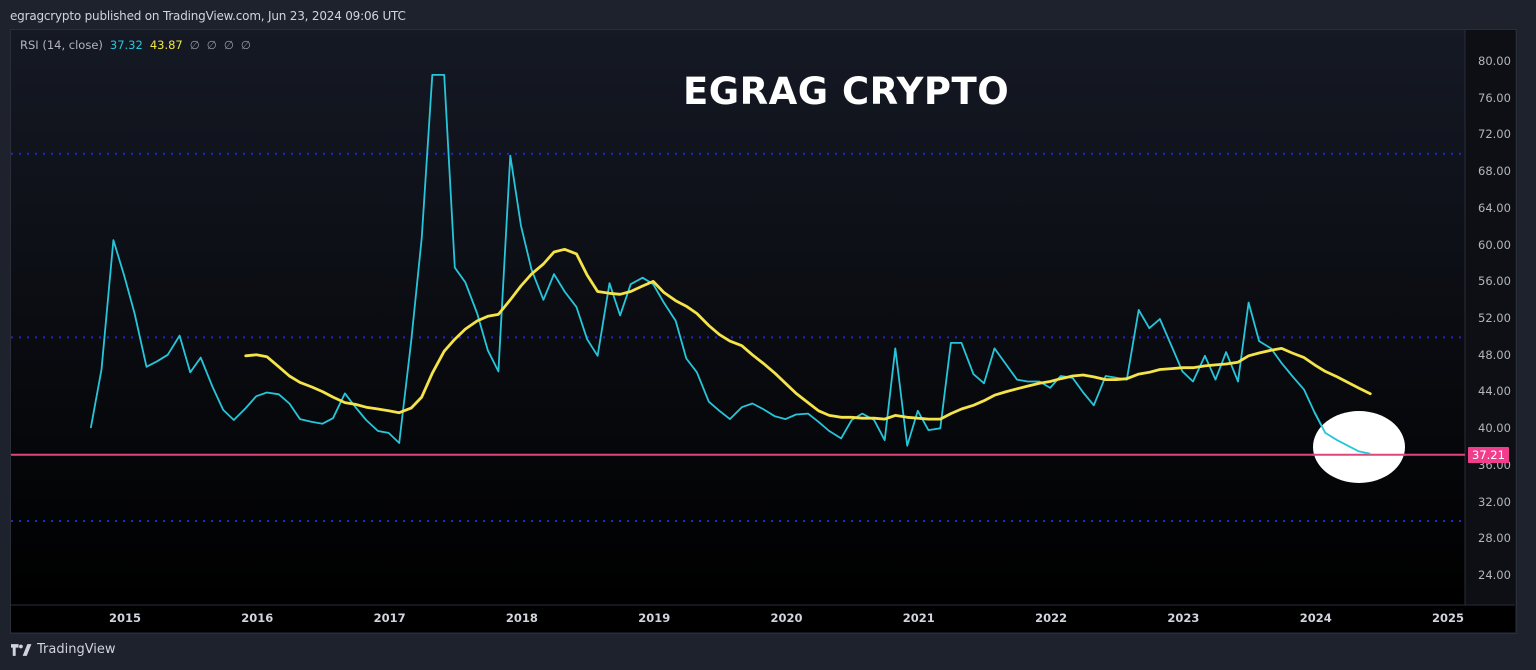 The image size is (1536, 670). Describe the element at coordinates (1494, 97) in the screenshot. I see `y-tick-label: 76.00` at that location.